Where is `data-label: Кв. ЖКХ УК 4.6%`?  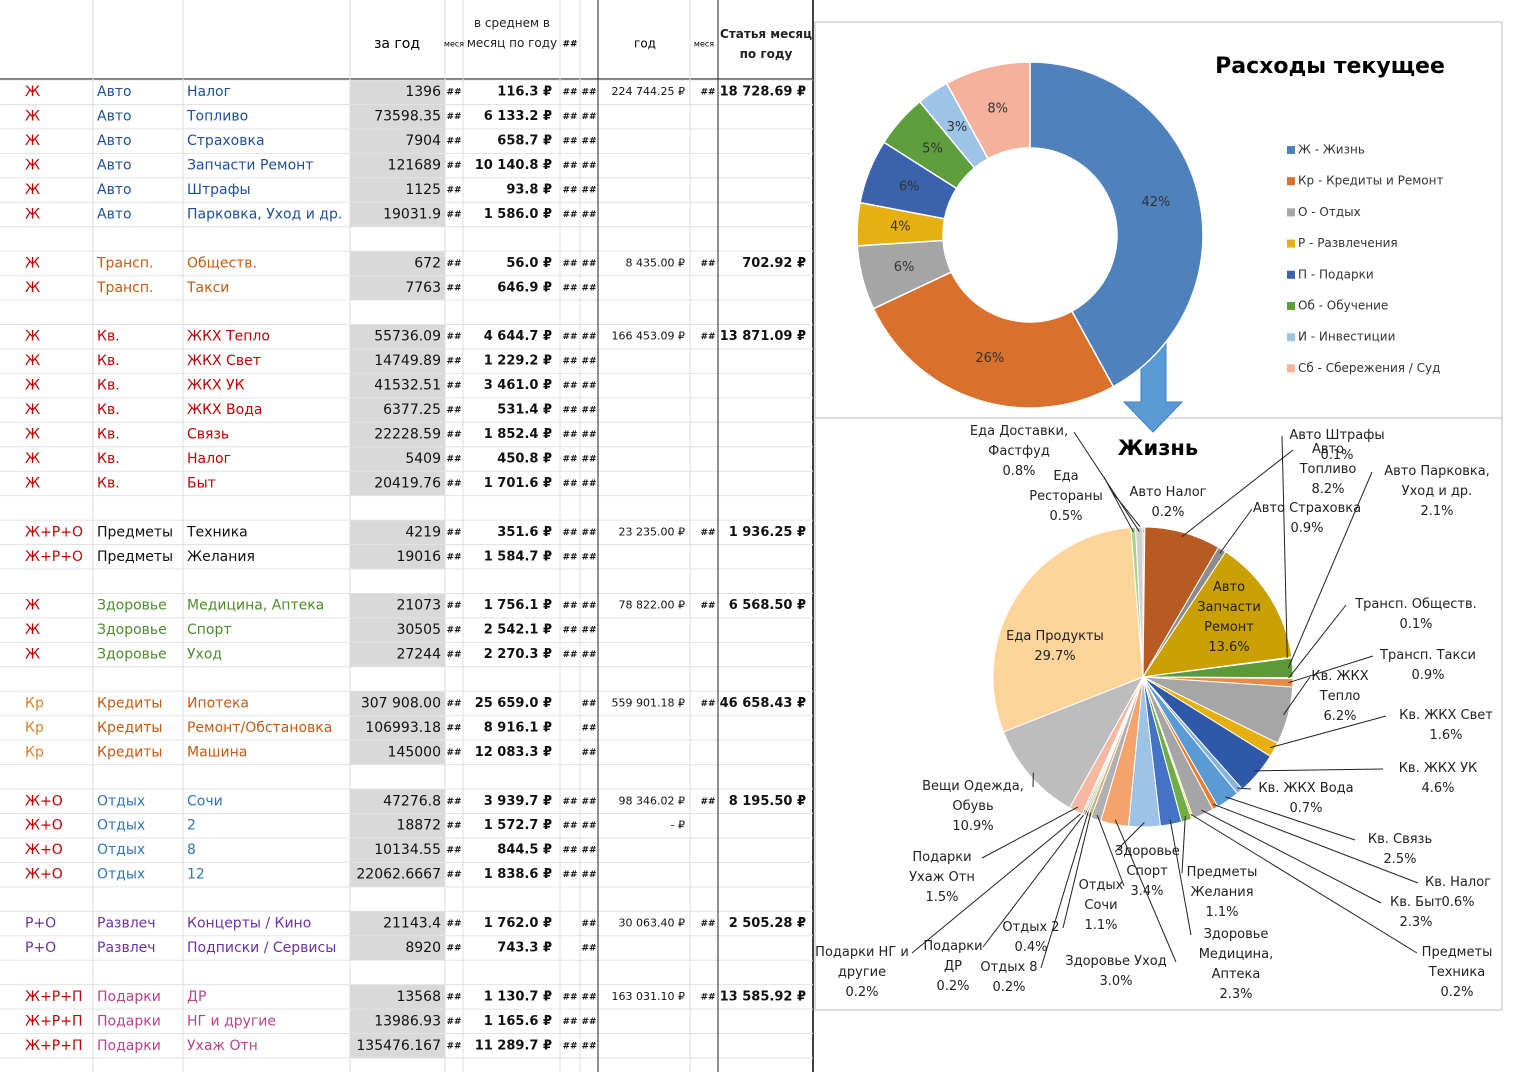 data-label: Кв. ЖКХ УК 4.6% is located at coordinates (1438, 779).